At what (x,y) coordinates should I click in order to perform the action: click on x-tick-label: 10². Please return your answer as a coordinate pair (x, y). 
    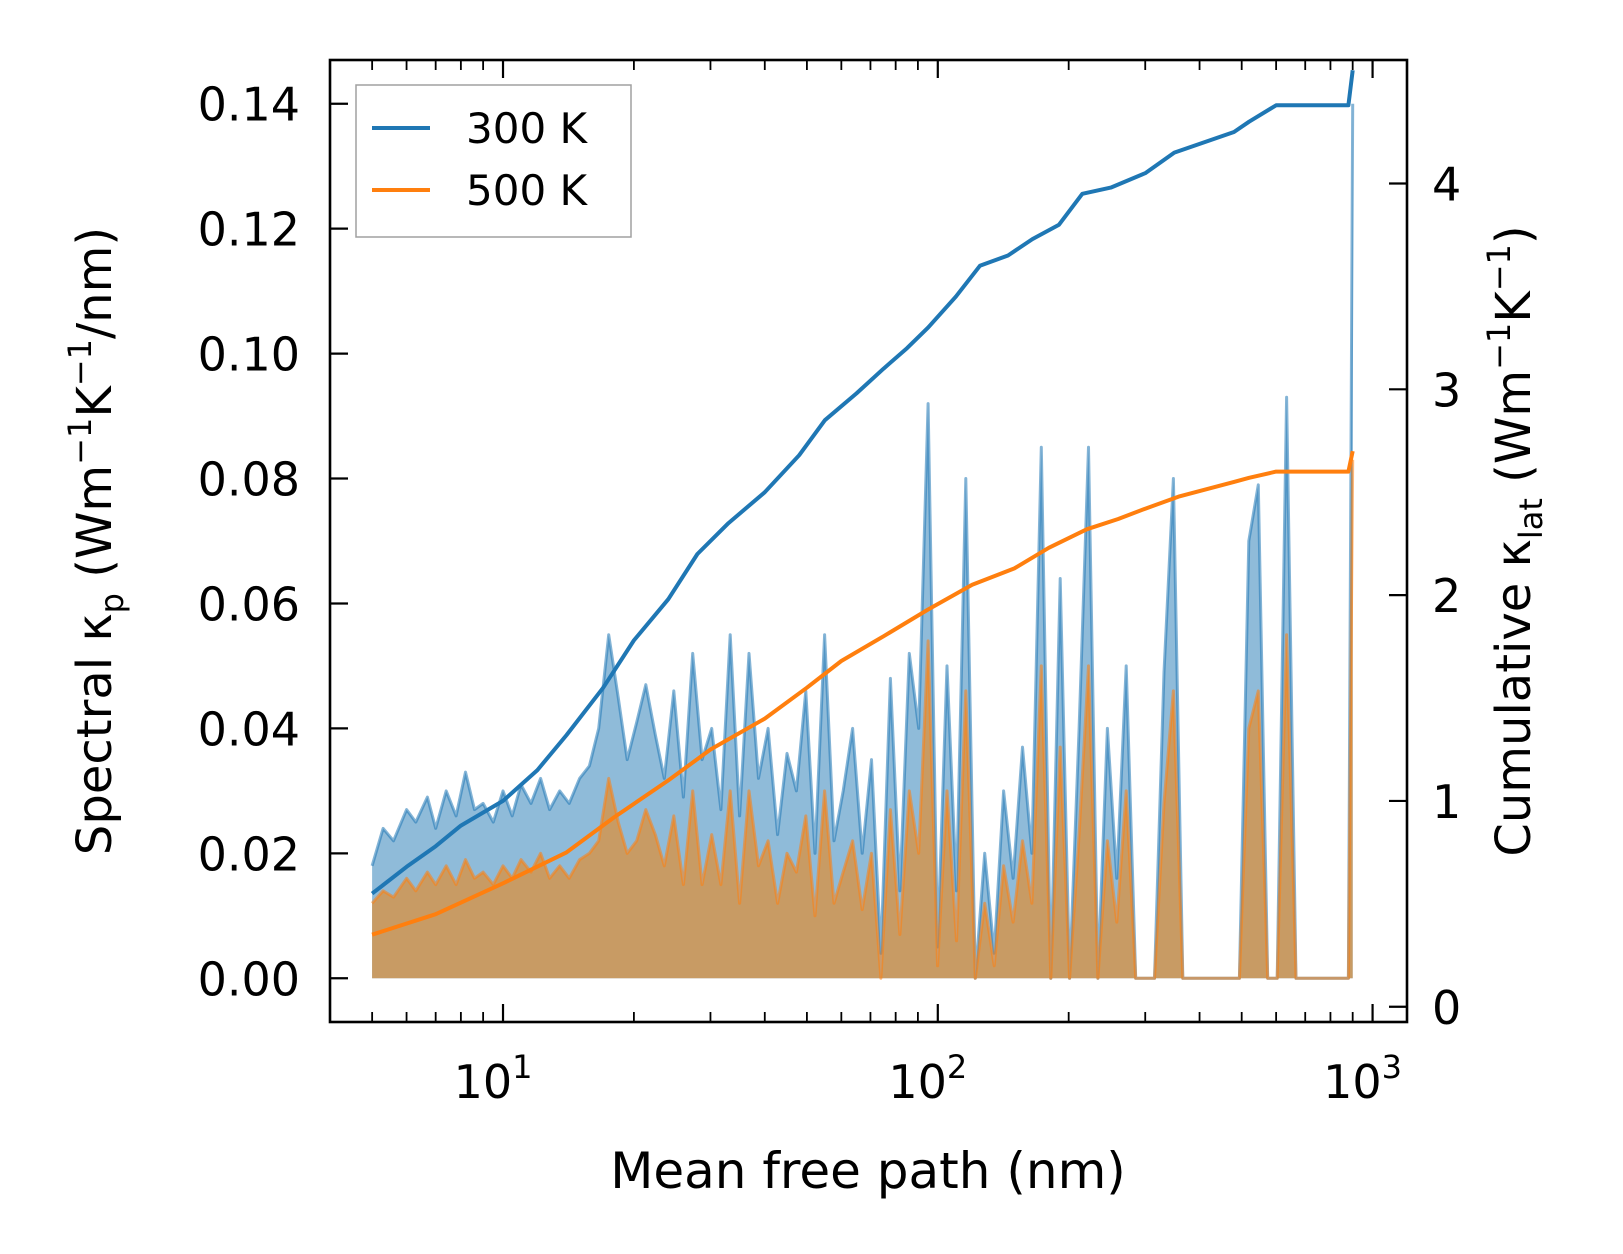
    Looking at the image, I should click on (927, 1078).